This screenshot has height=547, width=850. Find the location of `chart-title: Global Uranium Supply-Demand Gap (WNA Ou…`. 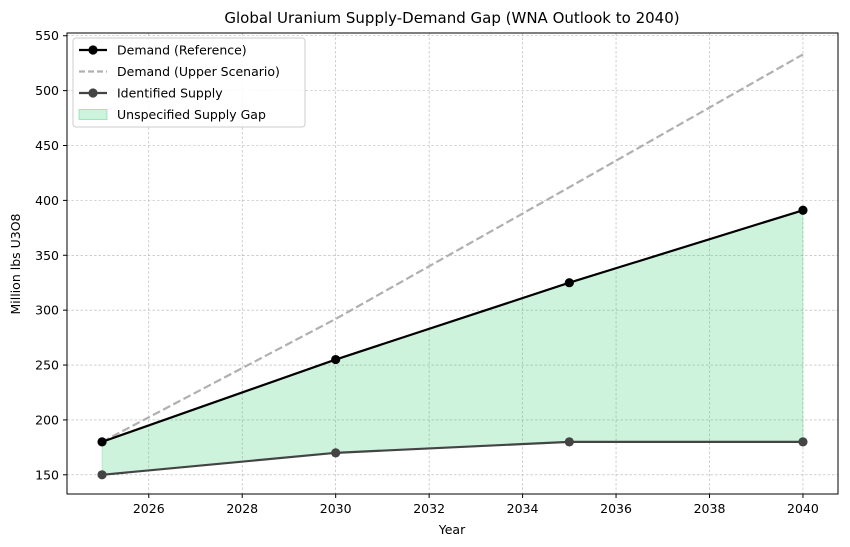

chart-title: Global Uranium Supply-Demand Gap (WNA Ou… is located at coordinates (451, 18).